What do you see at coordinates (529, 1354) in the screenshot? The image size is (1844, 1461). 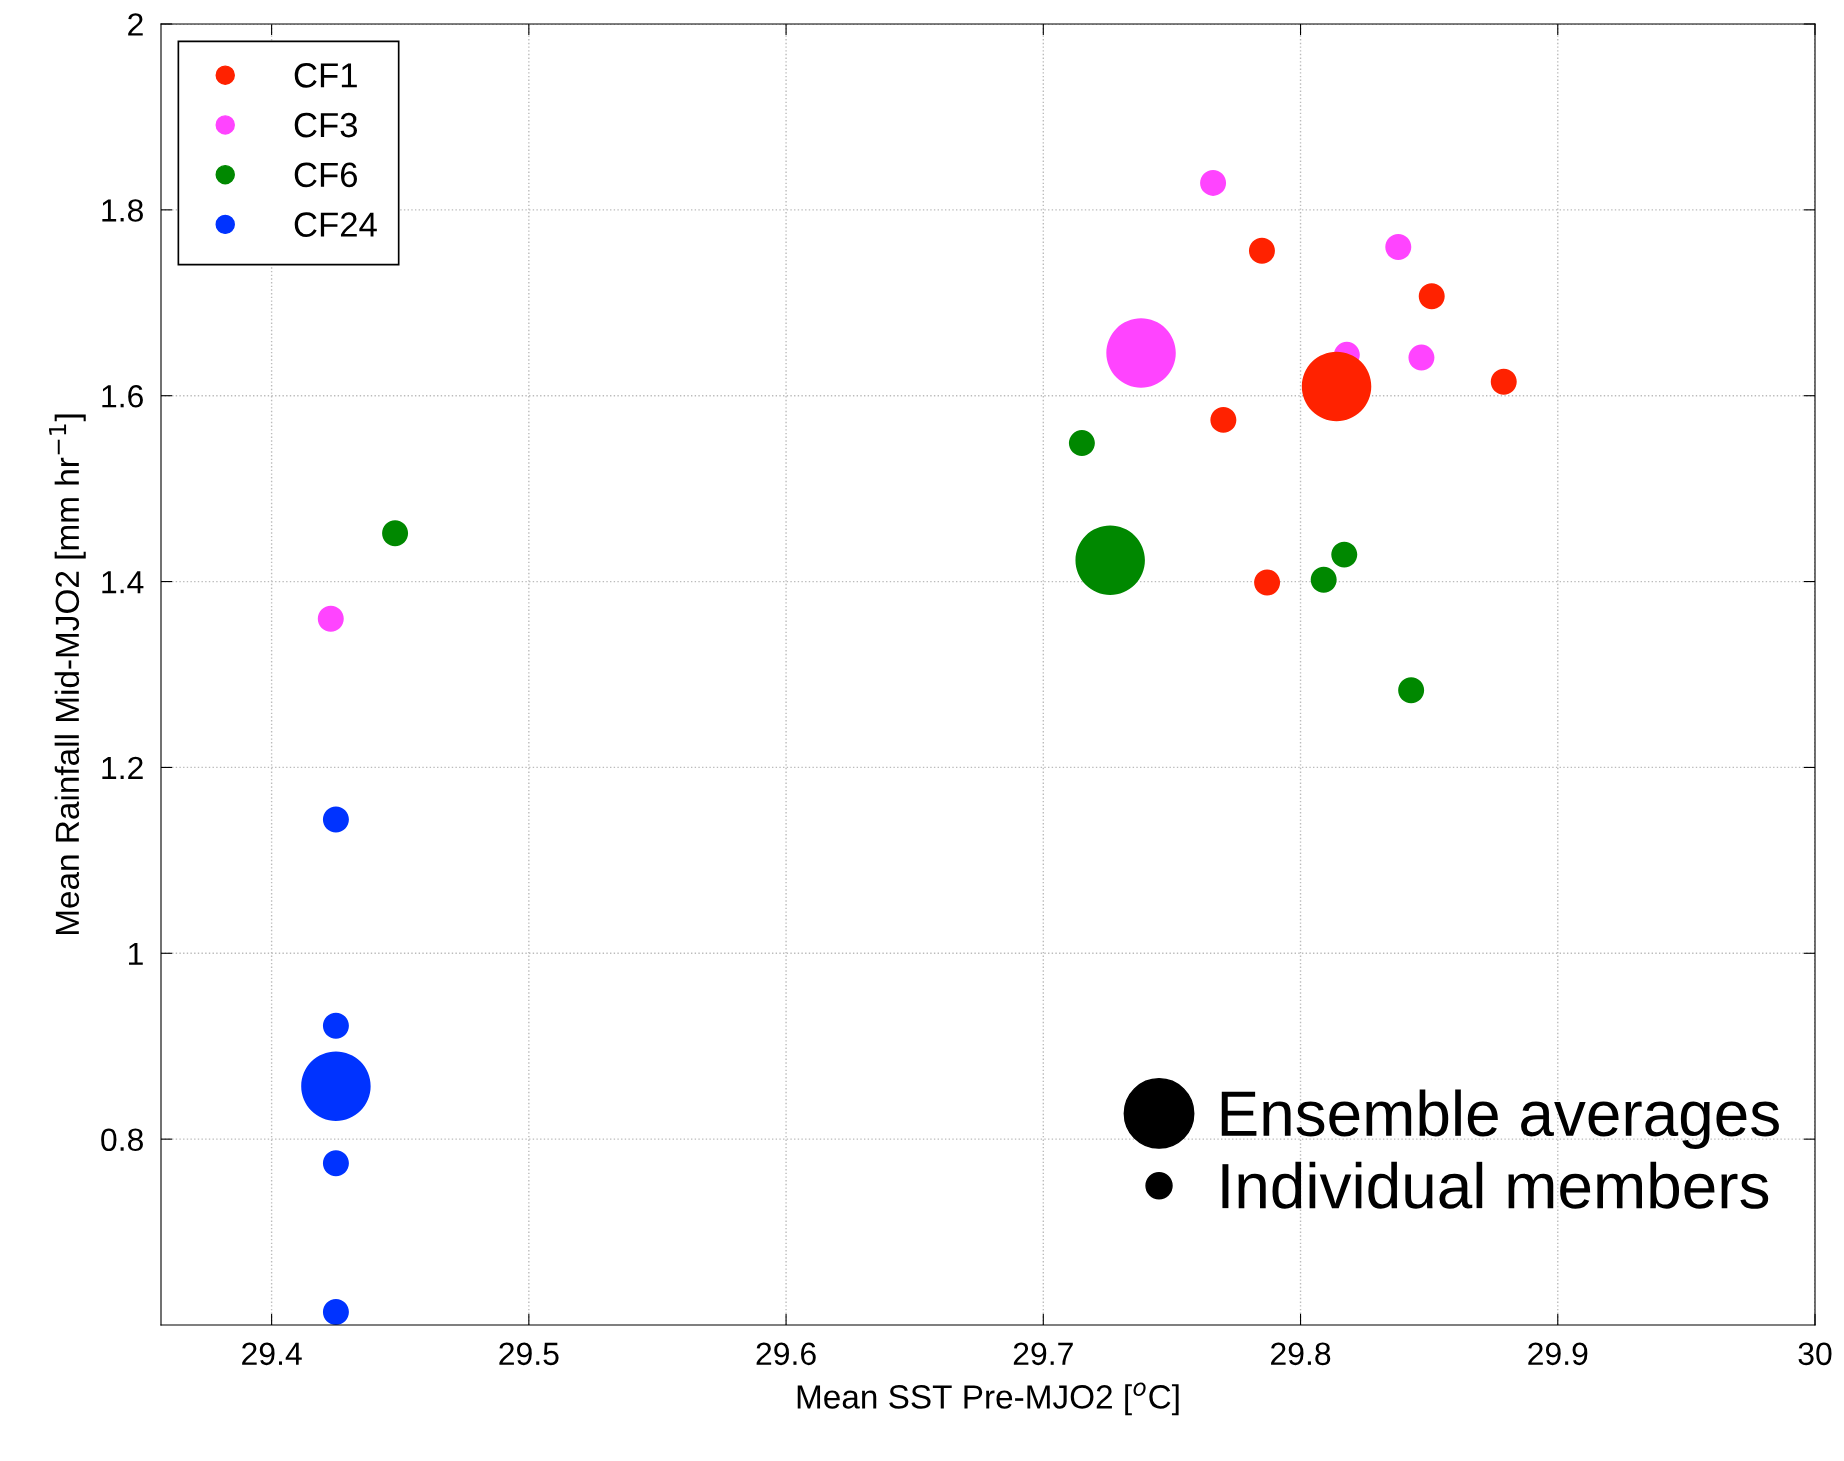 I see `x-tick-label: 29.5` at bounding box center [529, 1354].